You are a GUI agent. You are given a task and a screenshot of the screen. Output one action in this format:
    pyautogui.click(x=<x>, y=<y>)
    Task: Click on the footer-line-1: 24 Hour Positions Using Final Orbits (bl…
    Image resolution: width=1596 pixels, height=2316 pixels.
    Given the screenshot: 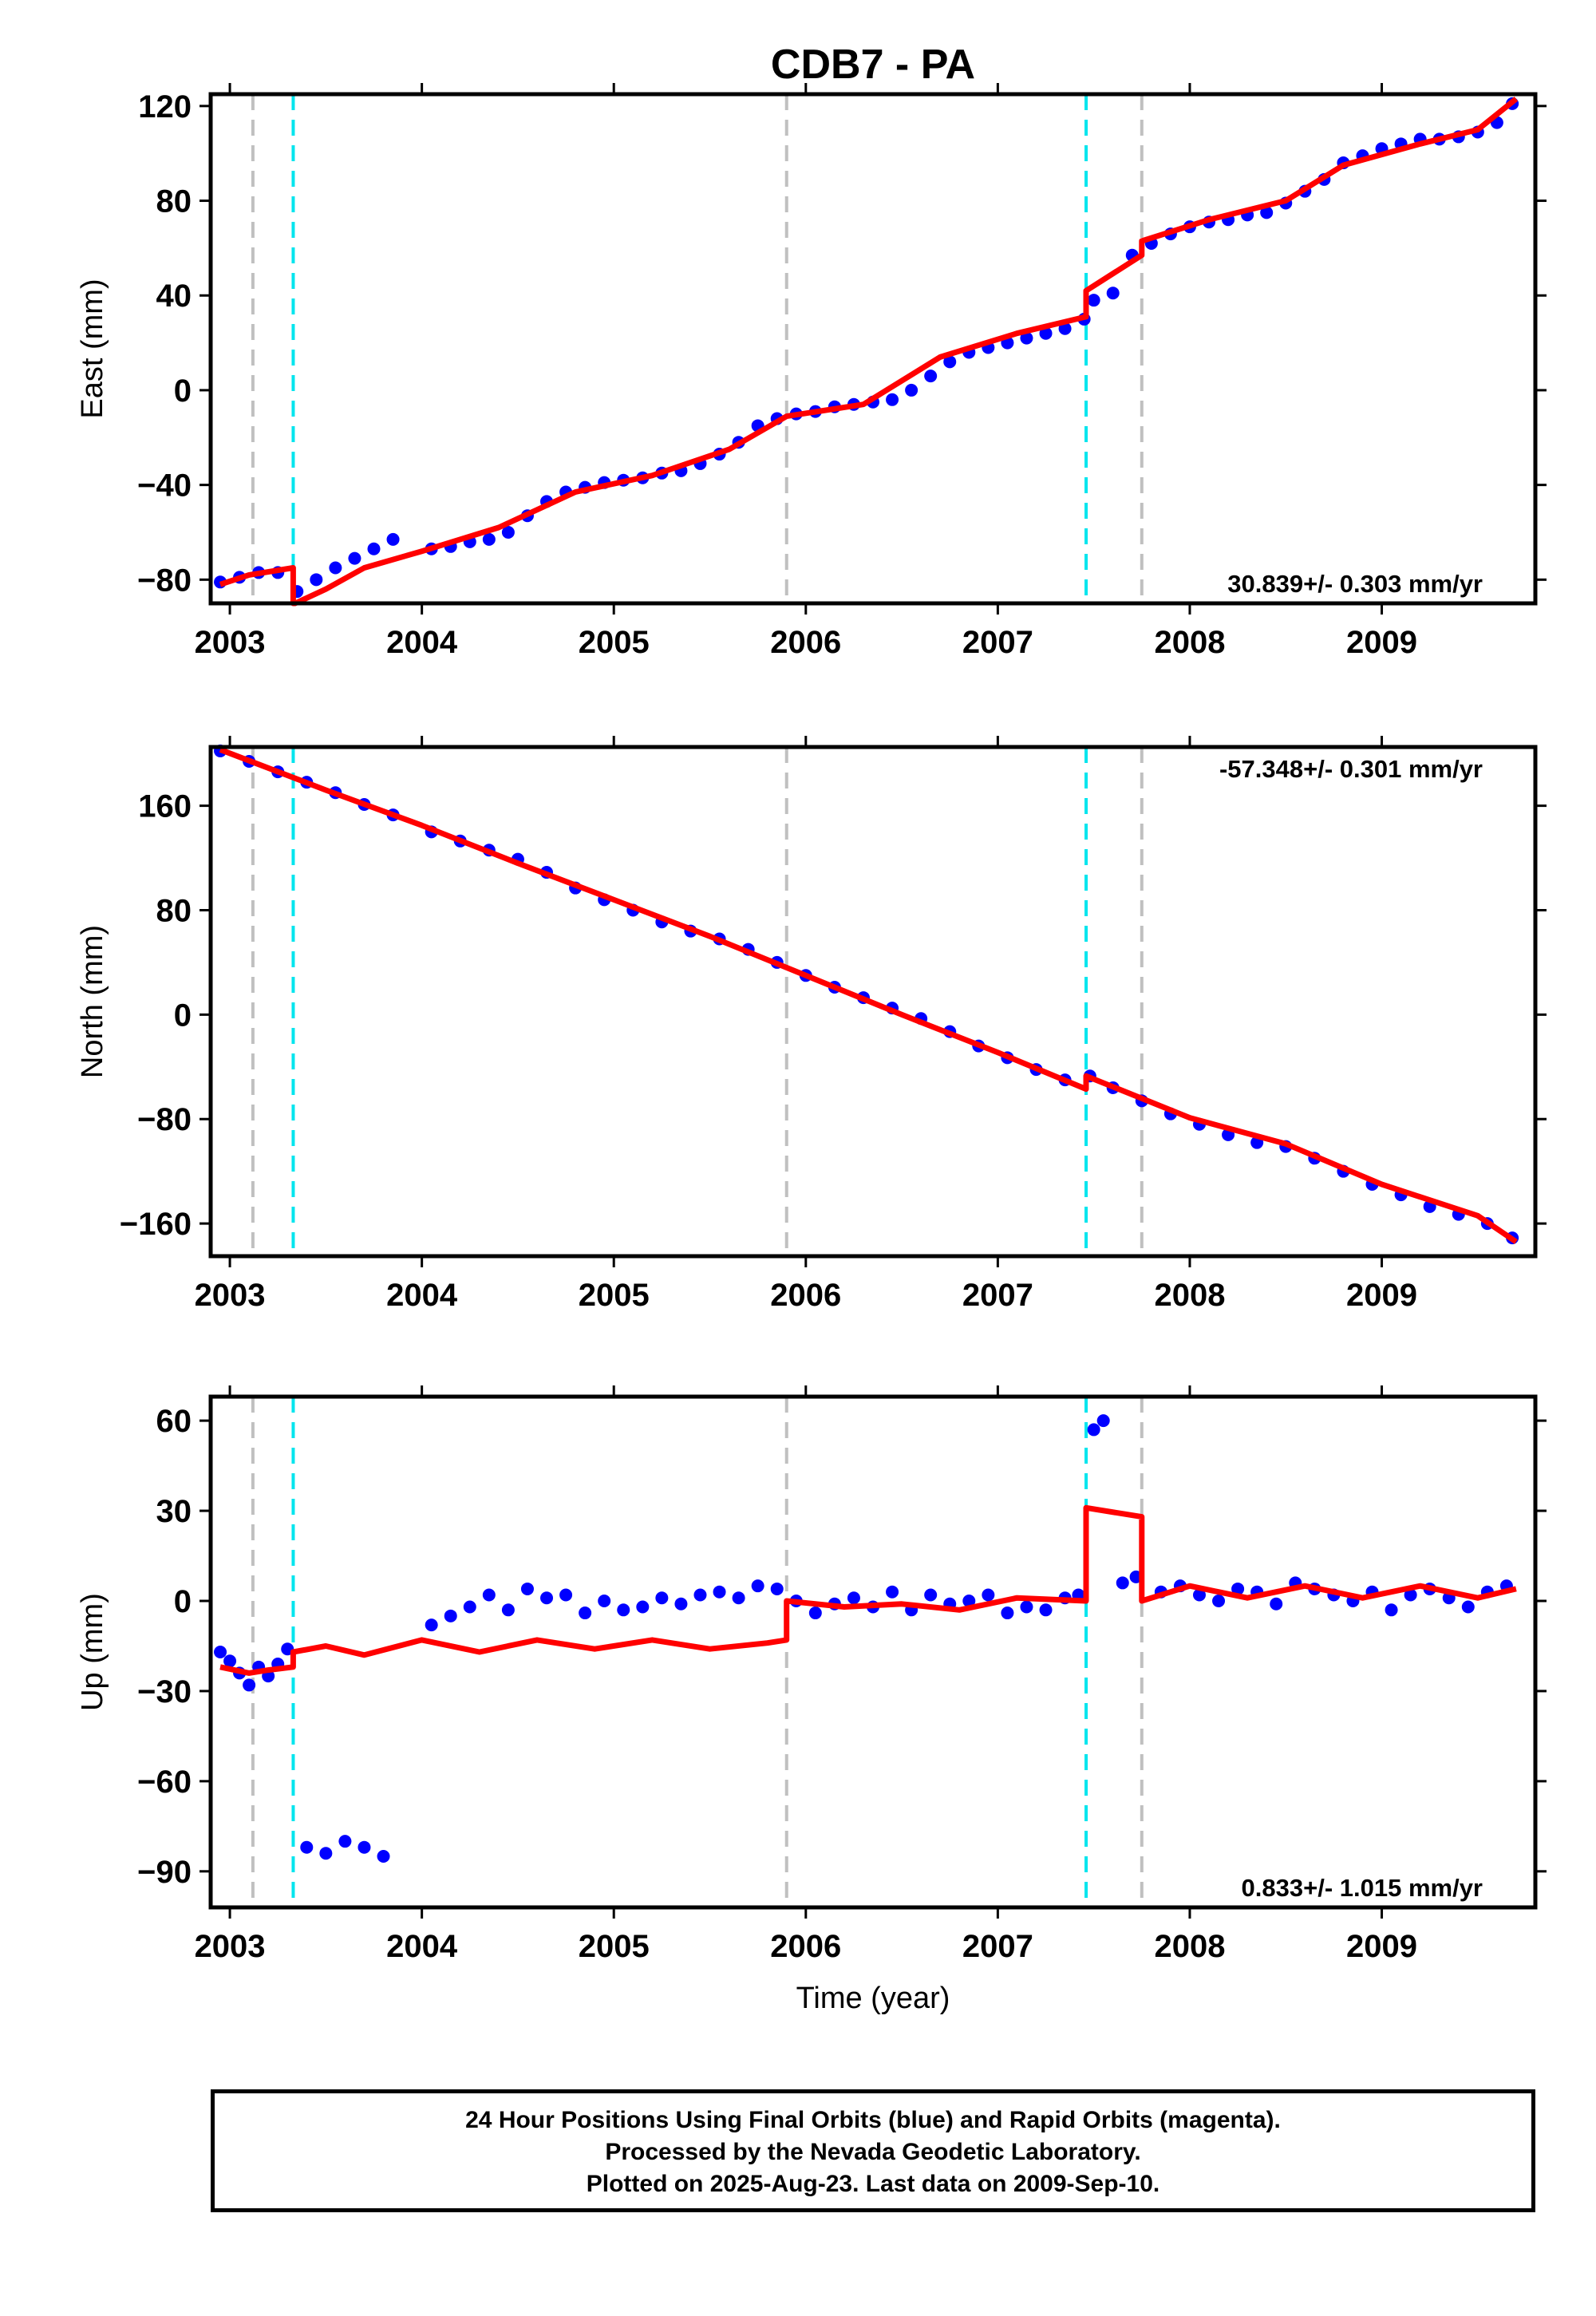 What is the action you would take?
    pyautogui.click(x=873, y=2120)
    